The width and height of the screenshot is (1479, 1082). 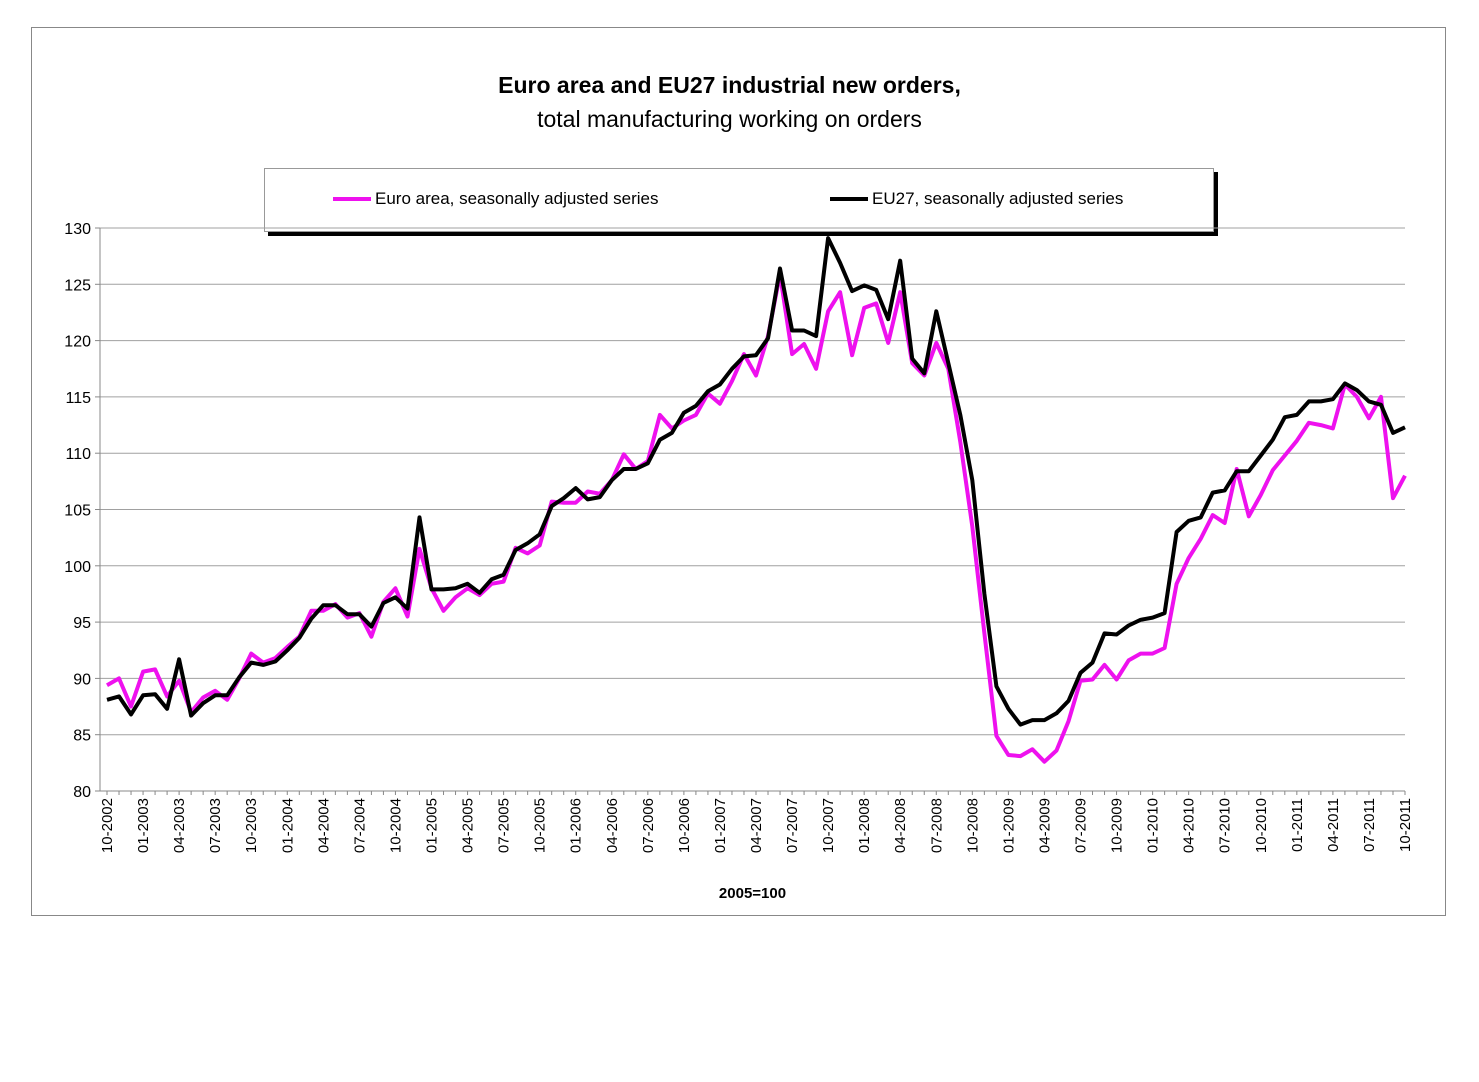 I want to click on x-tick-label: 01-2003, so click(x=143, y=825).